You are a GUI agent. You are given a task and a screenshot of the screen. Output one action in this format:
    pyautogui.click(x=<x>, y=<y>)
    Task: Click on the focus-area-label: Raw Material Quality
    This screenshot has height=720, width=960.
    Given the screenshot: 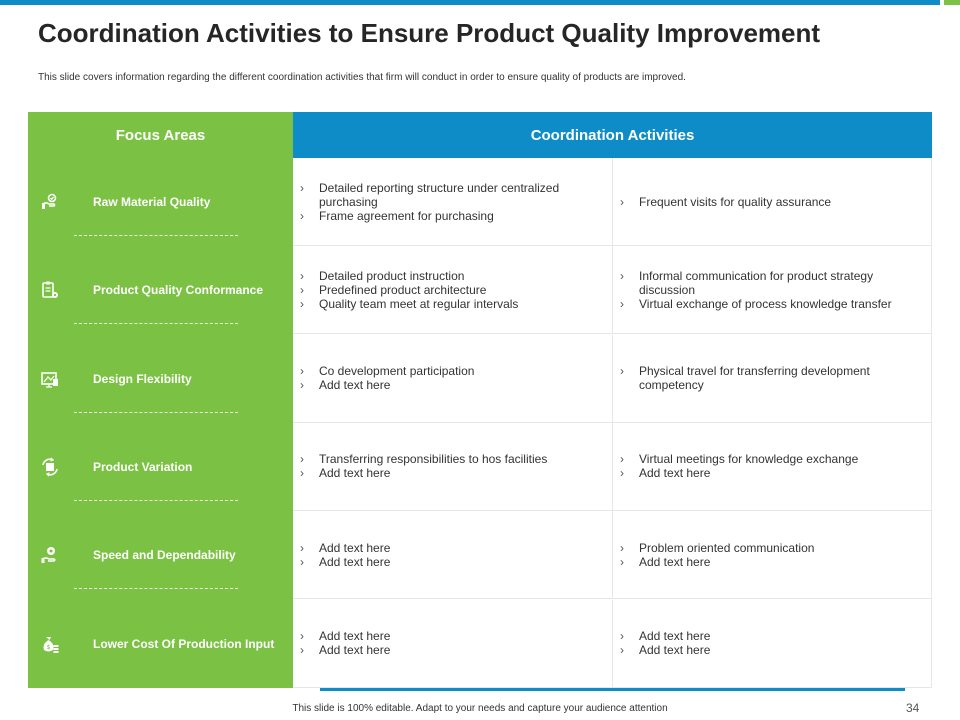 What is the action you would take?
    pyautogui.click(x=152, y=202)
    